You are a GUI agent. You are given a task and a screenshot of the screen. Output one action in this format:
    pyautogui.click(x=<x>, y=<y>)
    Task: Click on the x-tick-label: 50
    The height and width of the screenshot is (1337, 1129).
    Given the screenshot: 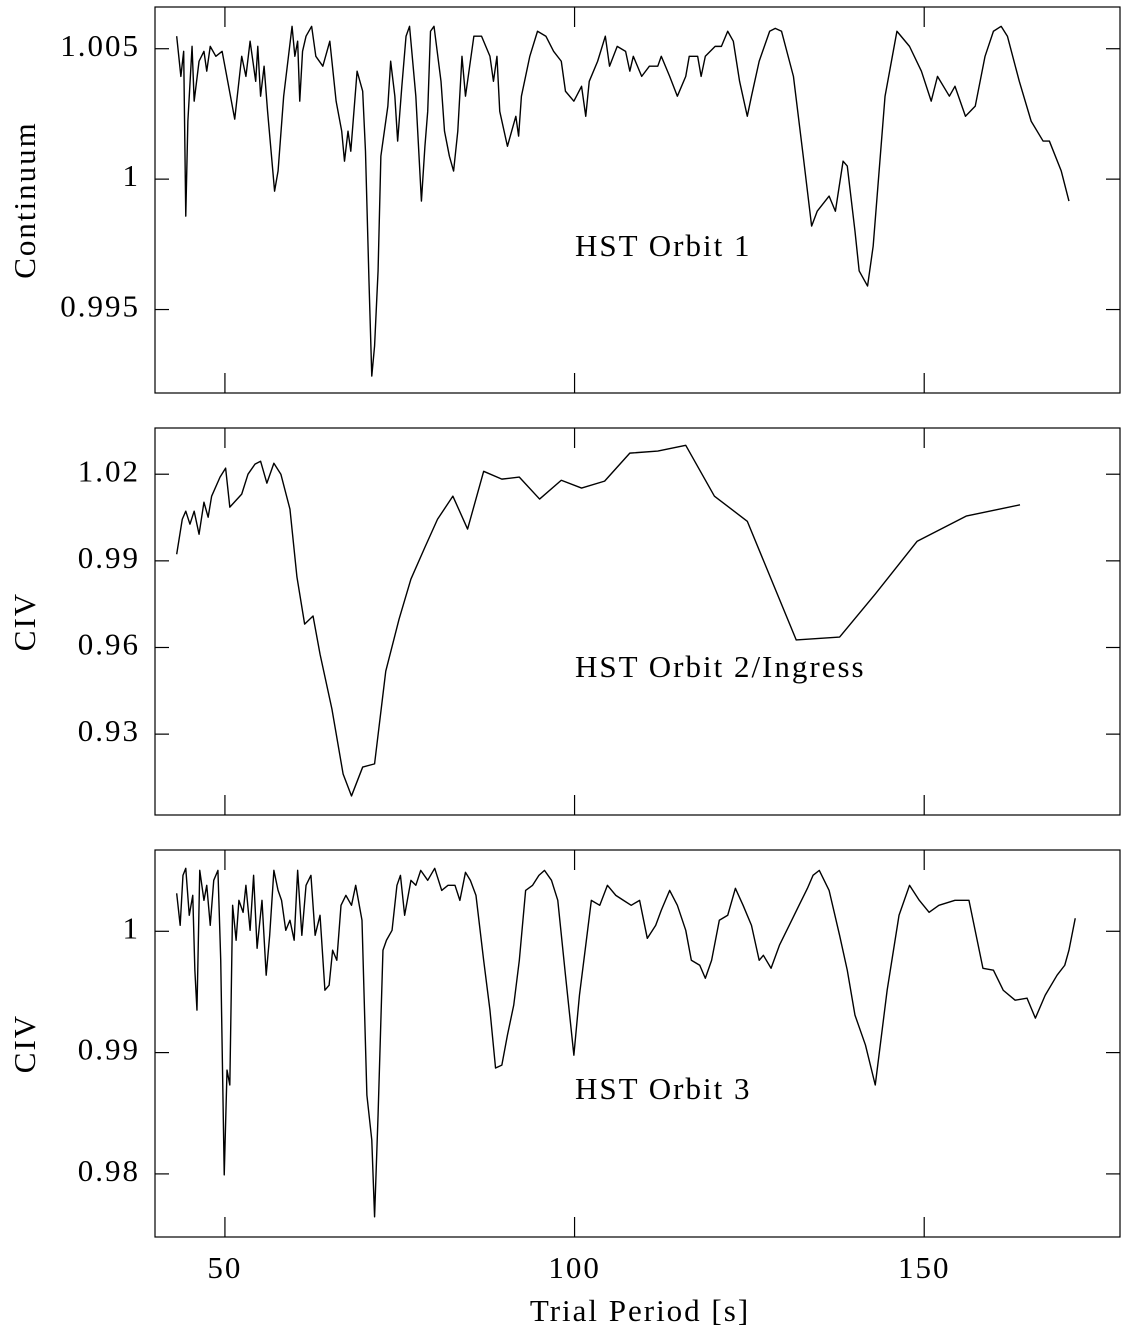 What is the action you would take?
    pyautogui.click(x=224, y=1267)
    